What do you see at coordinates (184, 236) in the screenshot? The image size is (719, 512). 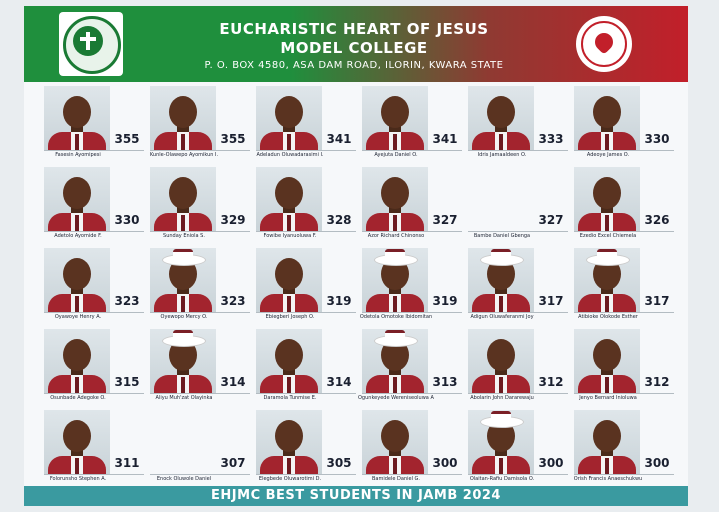 I see `student-name: Sunday Eniola S.` at bounding box center [184, 236].